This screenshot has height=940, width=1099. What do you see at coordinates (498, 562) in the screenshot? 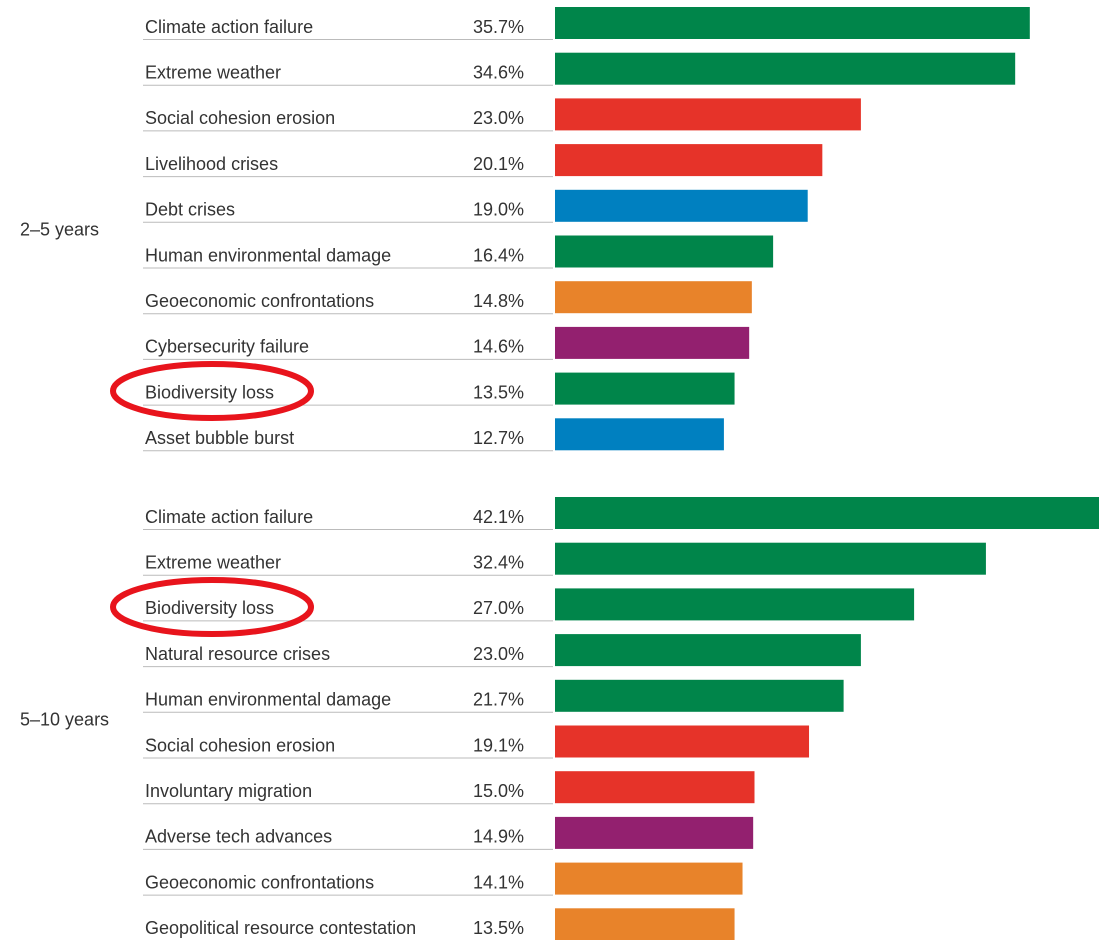
I see `value-label: 32.4%` at bounding box center [498, 562].